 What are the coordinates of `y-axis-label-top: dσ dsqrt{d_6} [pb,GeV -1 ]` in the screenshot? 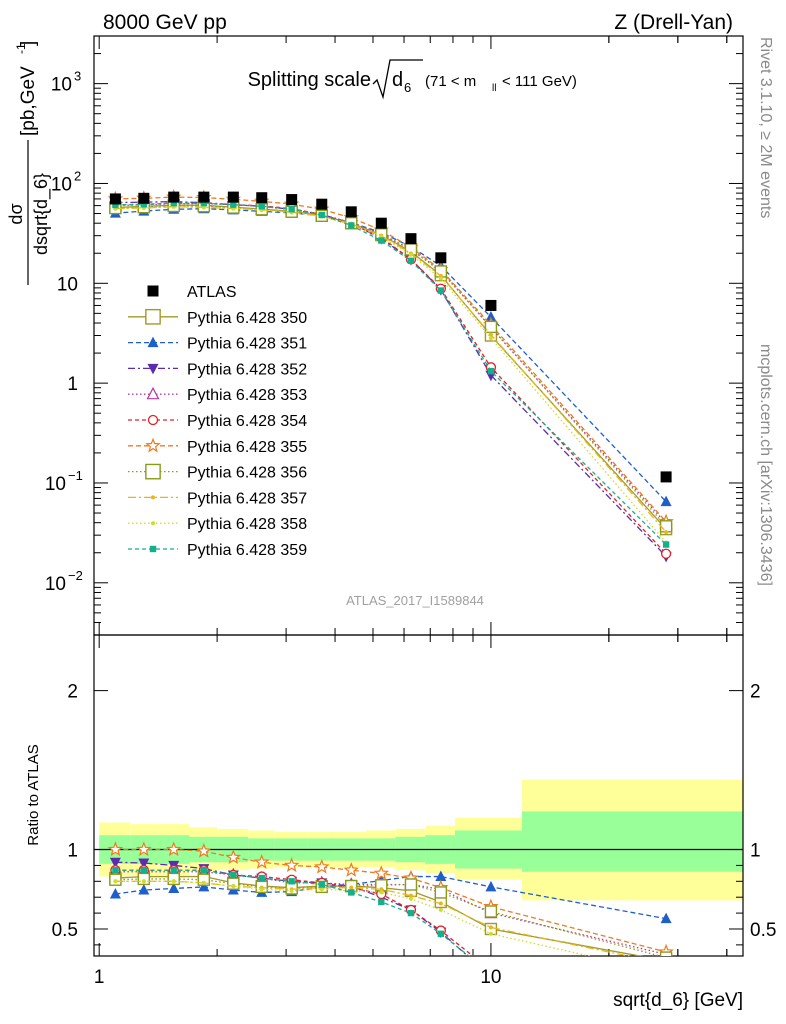 It's located at (29, 163).